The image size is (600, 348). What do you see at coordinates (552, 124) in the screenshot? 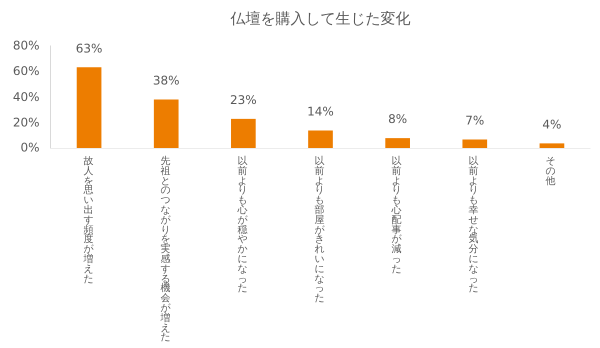
I see `data-label: 4%` at bounding box center [552, 124].